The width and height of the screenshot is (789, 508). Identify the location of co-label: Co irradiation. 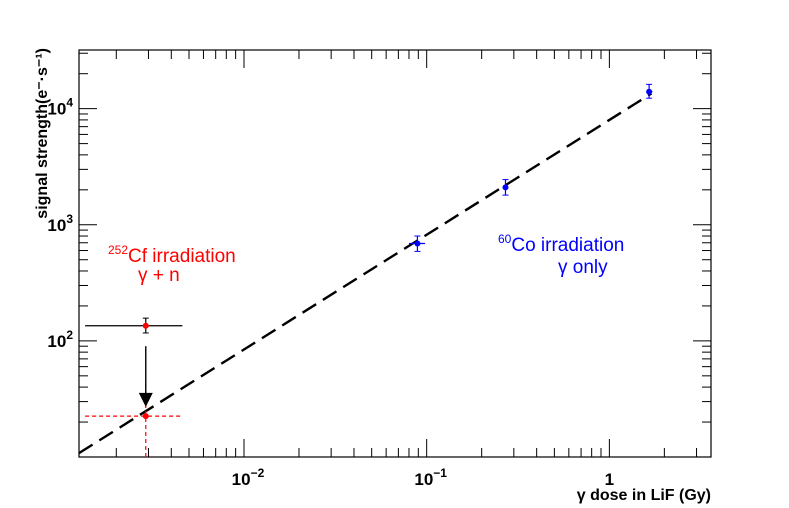
(567, 245).